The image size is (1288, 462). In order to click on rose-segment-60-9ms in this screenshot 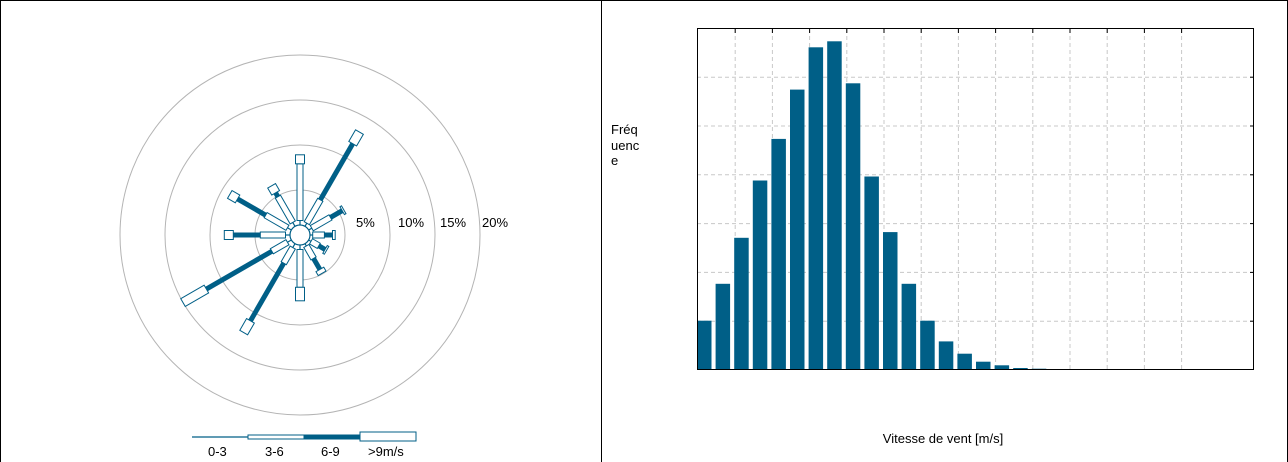, I will do `click(343, 210)`.